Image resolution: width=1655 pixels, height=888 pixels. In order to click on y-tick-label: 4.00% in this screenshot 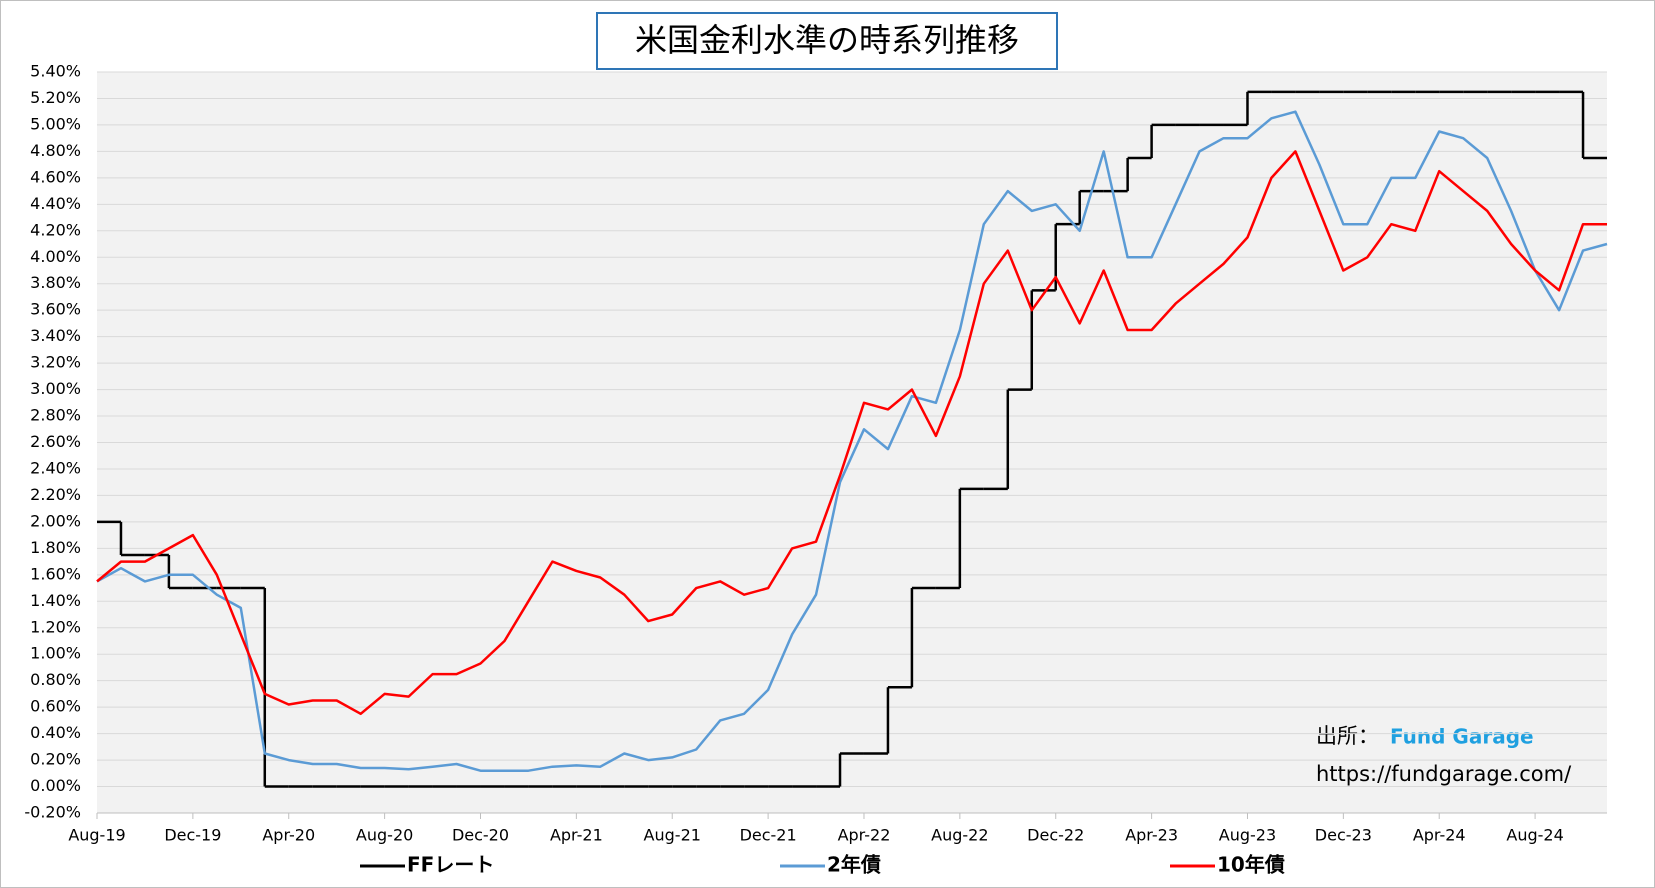, I will do `click(55, 256)`.